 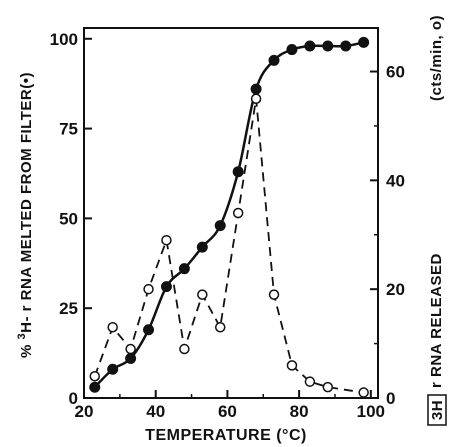 What do you see at coordinates (299, 411) in the screenshot?
I see `x-tick-label: 80` at bounding box center [299, 411].